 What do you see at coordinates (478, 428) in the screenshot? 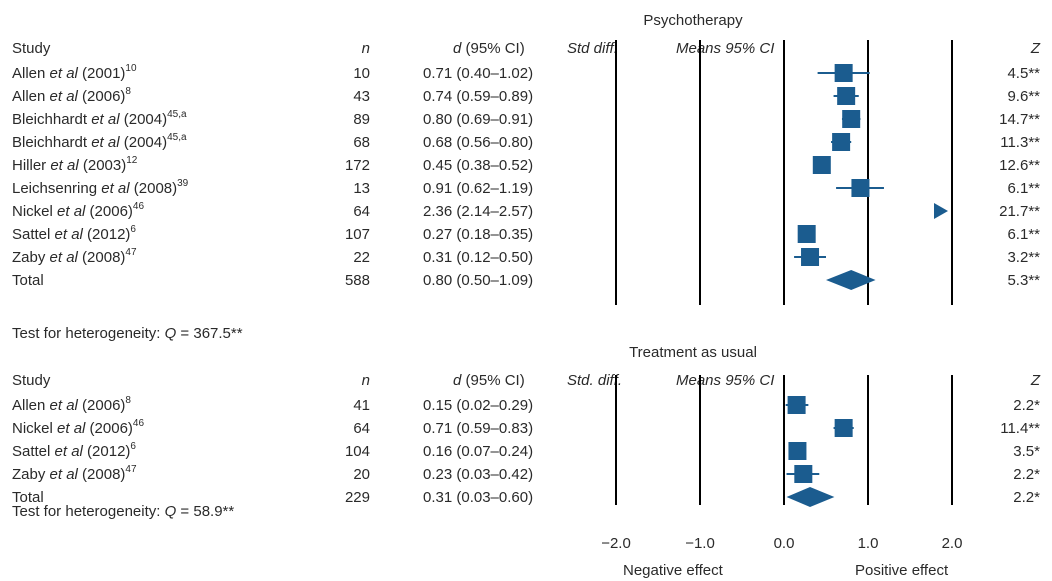
I see `effect-size-ci: 0.71 (0.59–0.83)` at bounding box center [478, 428].